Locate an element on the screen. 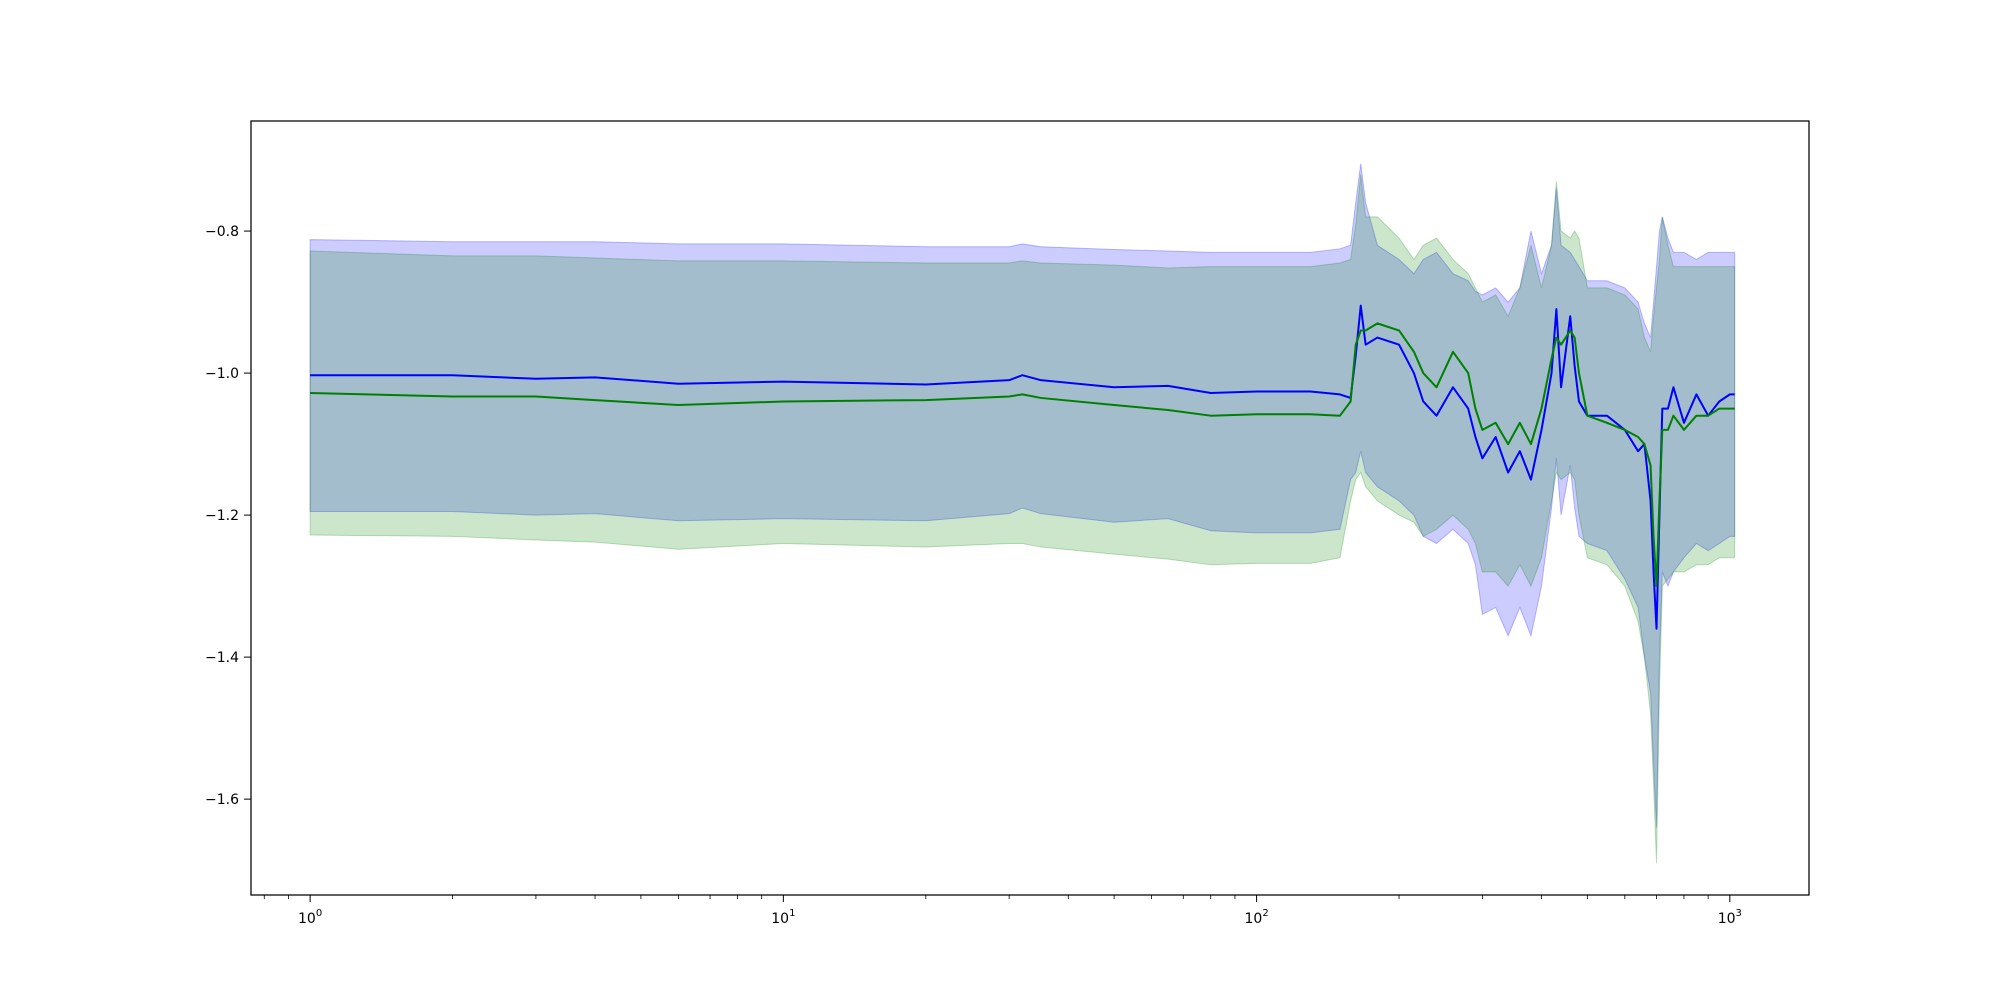  y-tick-label-1: −1.0 is located at coordinates (222, 374).